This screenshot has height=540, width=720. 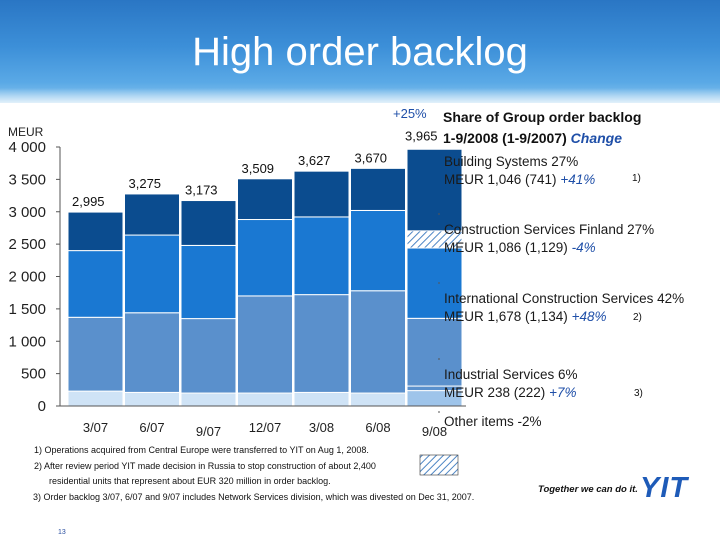 I want to click on x-tick-label: 9/07, so click(x=208, y=431).